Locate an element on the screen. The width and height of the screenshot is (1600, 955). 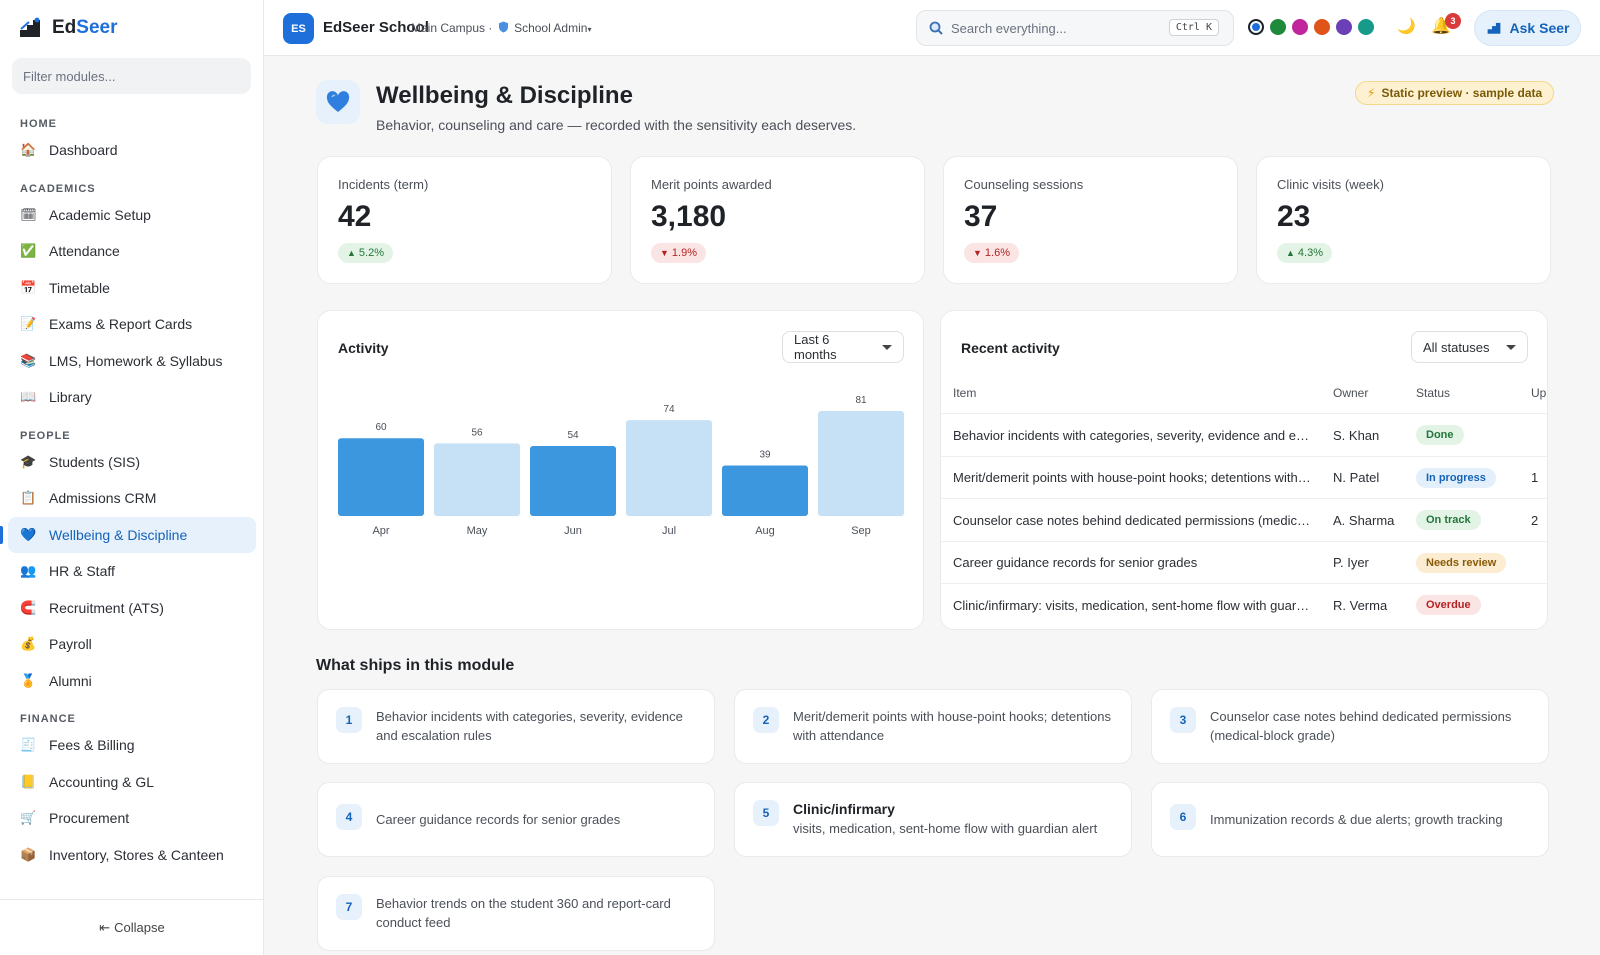
sidebar-item-wellbeing-discipline: 💙 Wellbeing & Discipline is located at coordinates (128, 534).